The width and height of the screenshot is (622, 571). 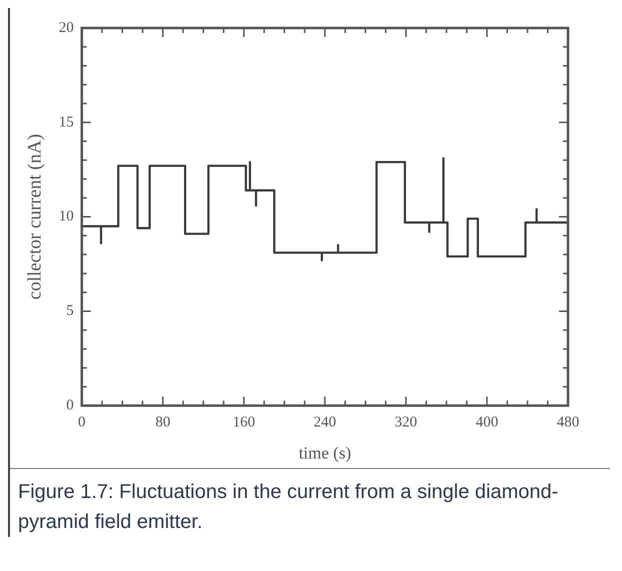 I want to click on y-tick-label: 10, so click(x=66, y=216).